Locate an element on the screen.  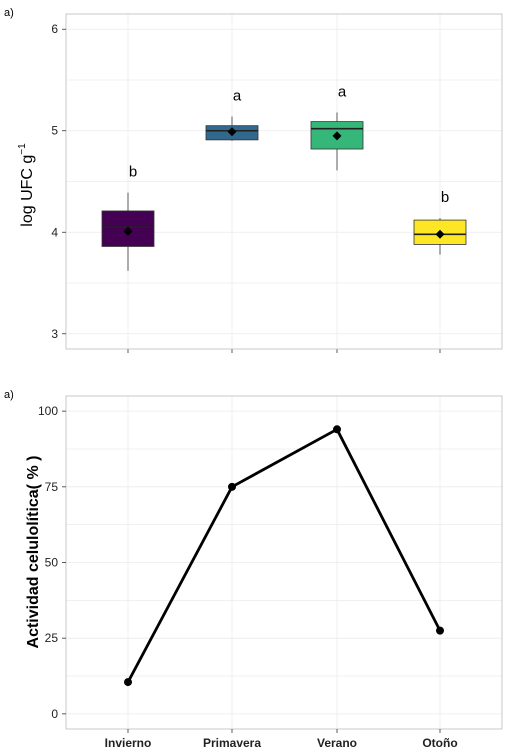
x-tick-label-otono: Otoño is located at coordinates (439, 743).